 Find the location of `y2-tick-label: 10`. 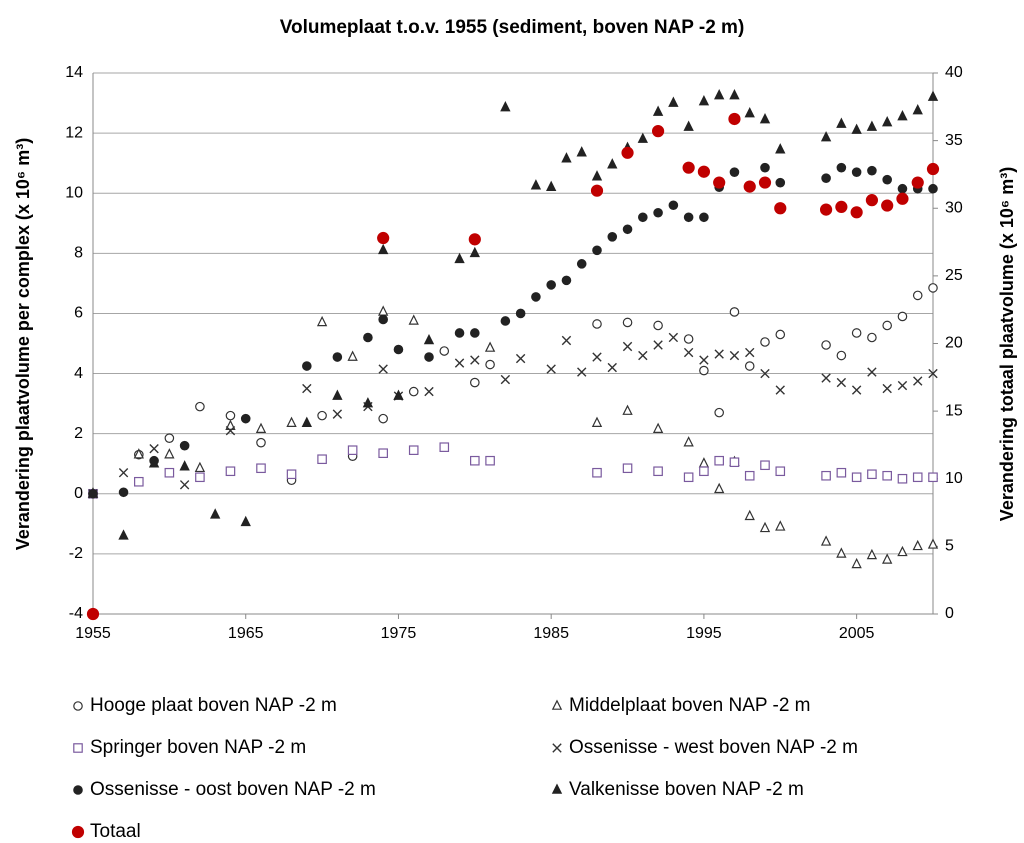

y2-tick-label: 10 is located at coordinates (954, 478).